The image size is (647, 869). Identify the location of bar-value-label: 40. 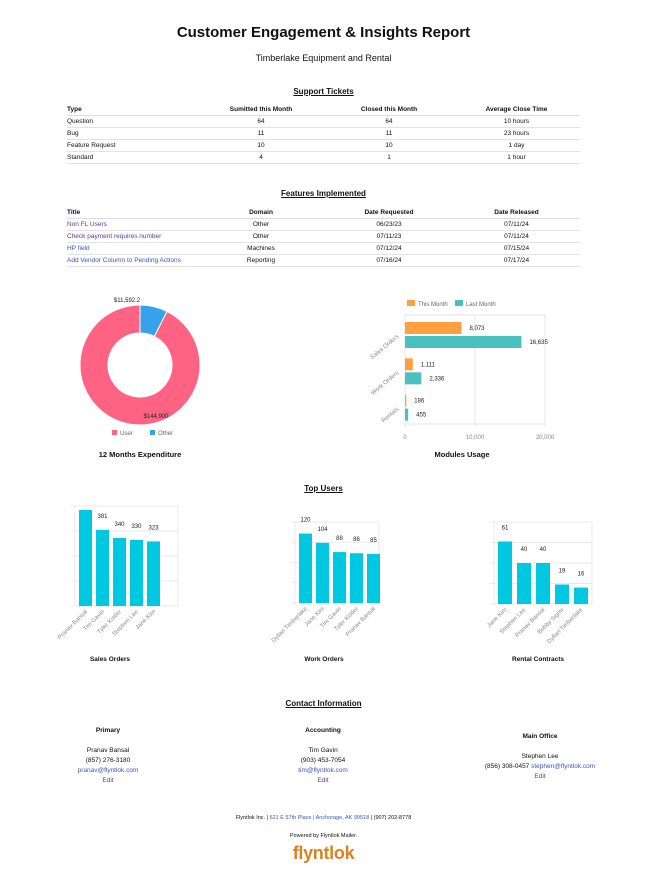
(543, 550).